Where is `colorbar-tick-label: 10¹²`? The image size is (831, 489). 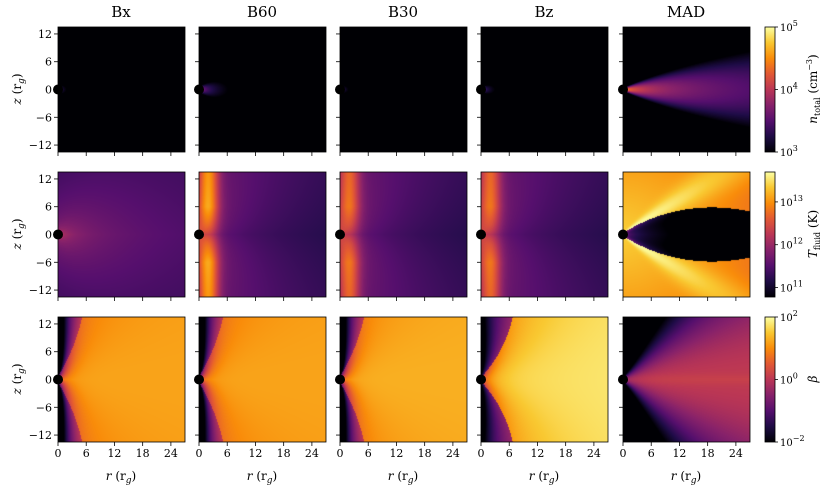 colorbar-tick-label: 10¹² is located at coordinates (791, 244).